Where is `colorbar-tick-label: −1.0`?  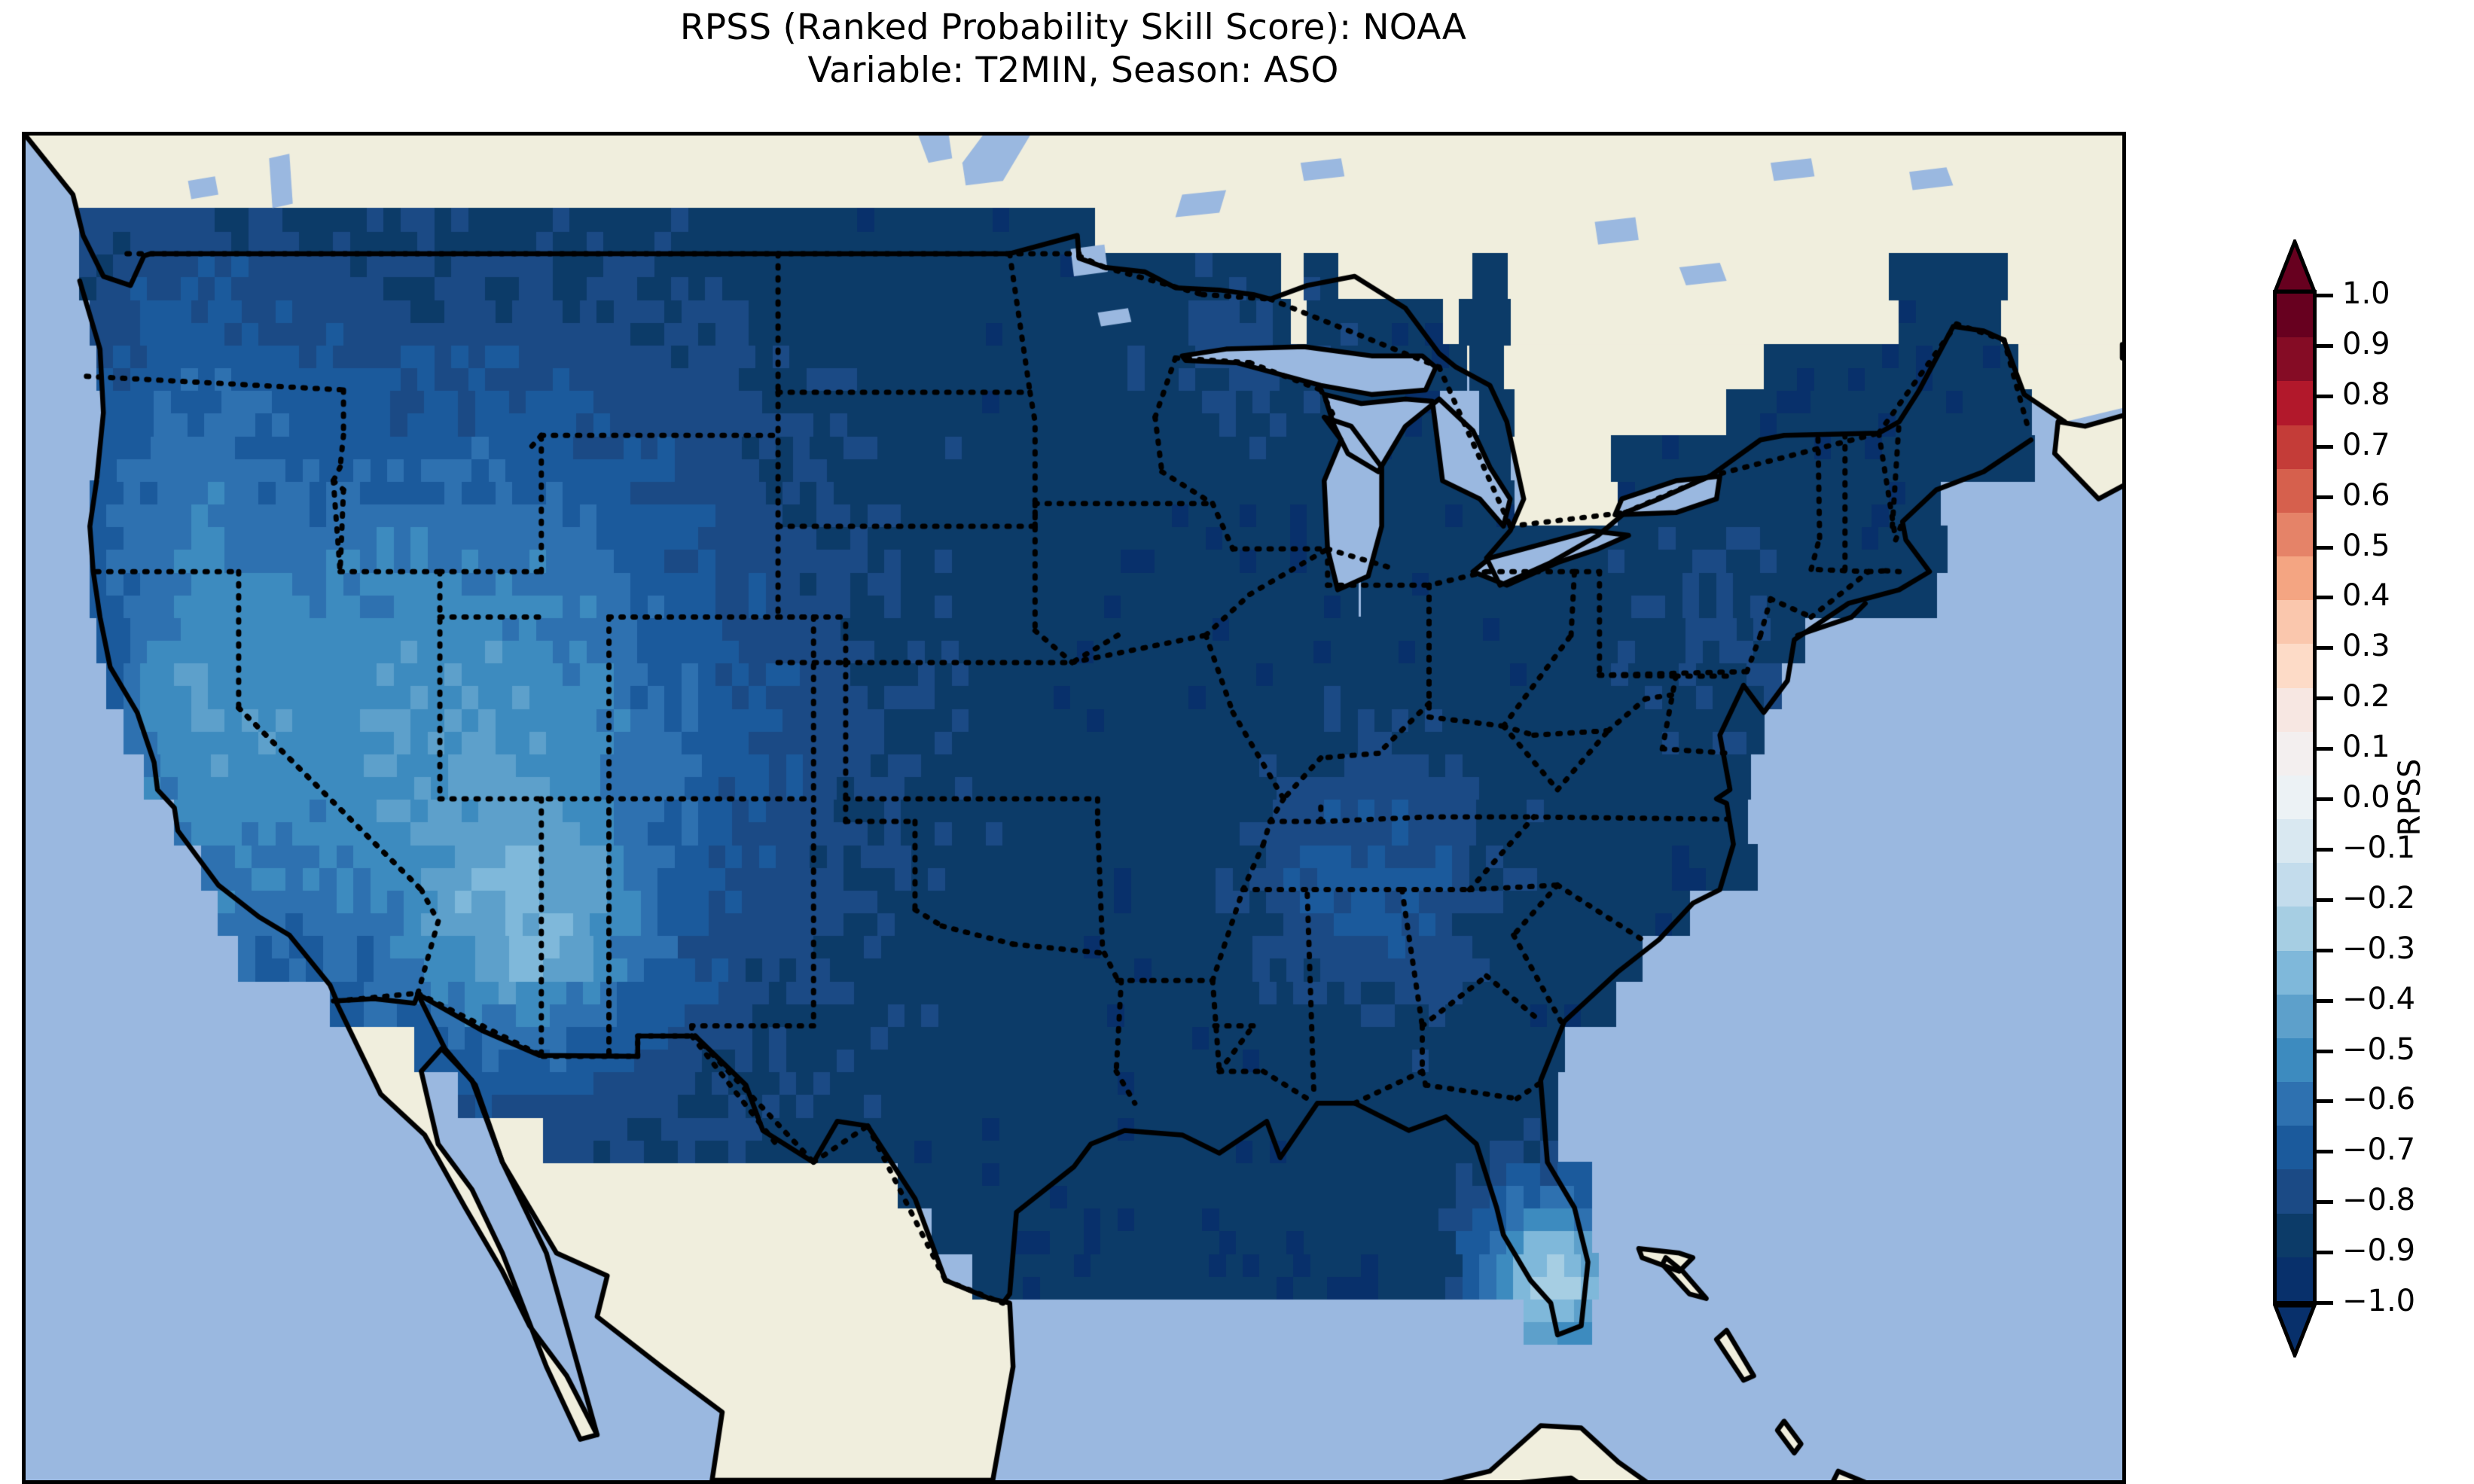 colorbar-tick-label: −1.0 is located at coordinates (2379, 1301).